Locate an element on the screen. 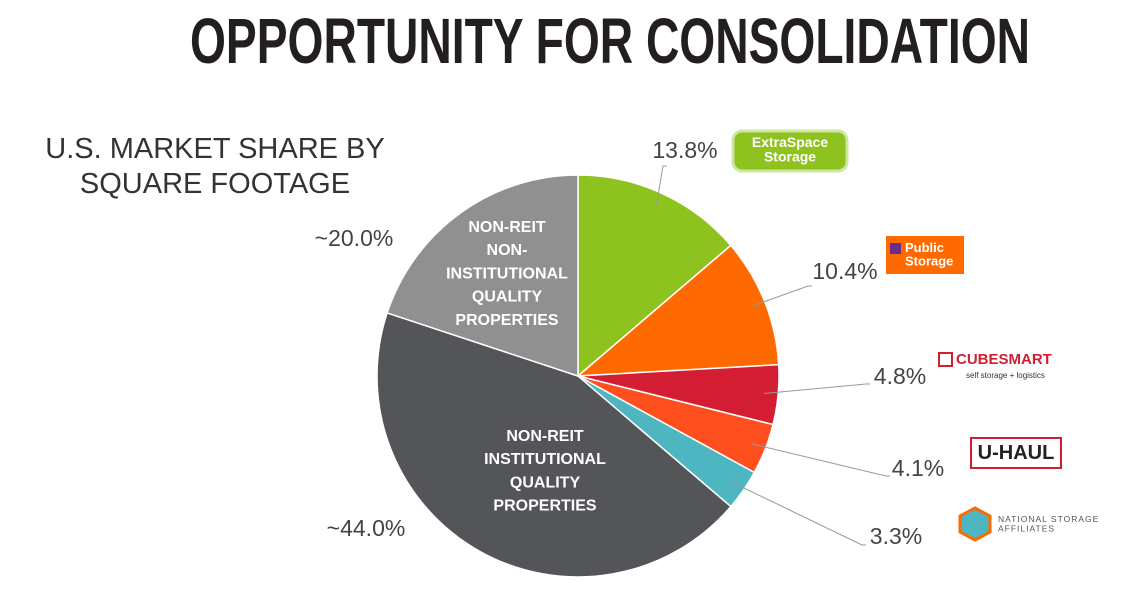 The image size is (1140, 596). logo-uhaul is located at coordinates (1016, 453).